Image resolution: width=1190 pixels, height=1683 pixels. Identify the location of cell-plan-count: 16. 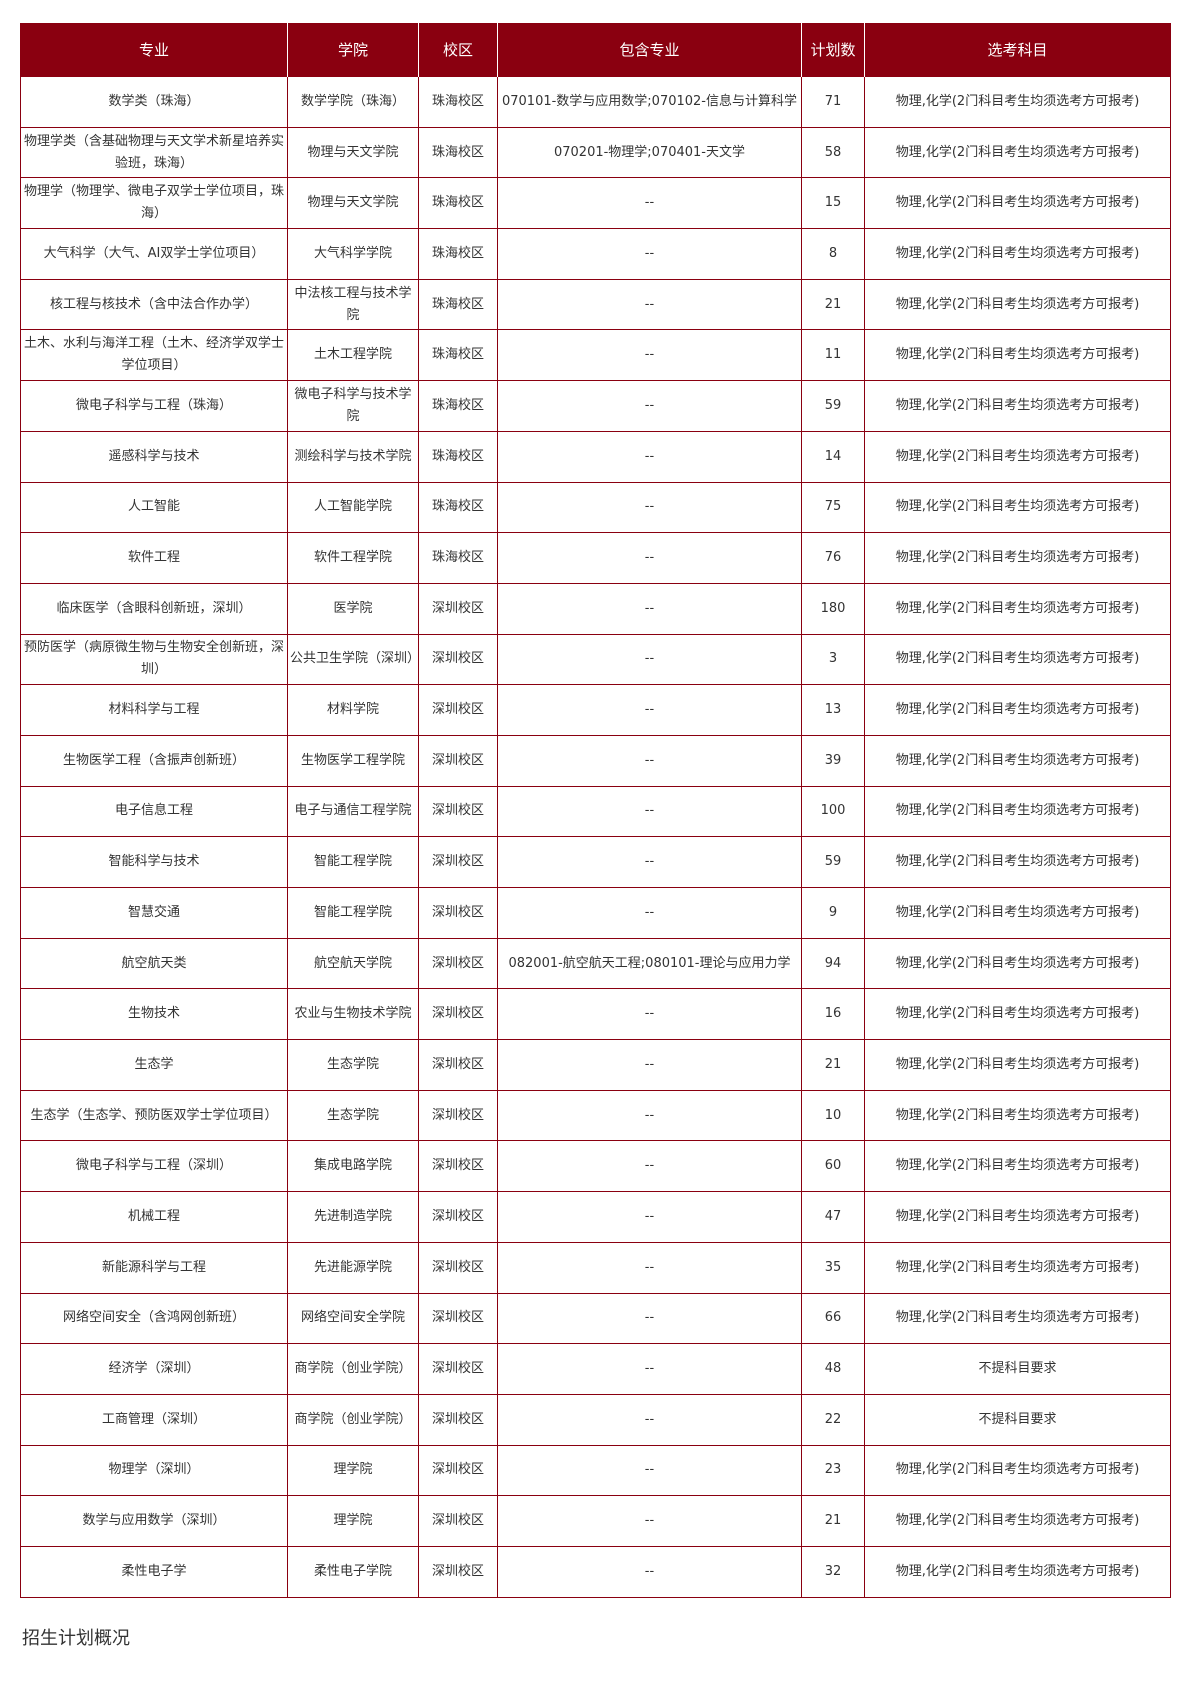
(833, 1014).